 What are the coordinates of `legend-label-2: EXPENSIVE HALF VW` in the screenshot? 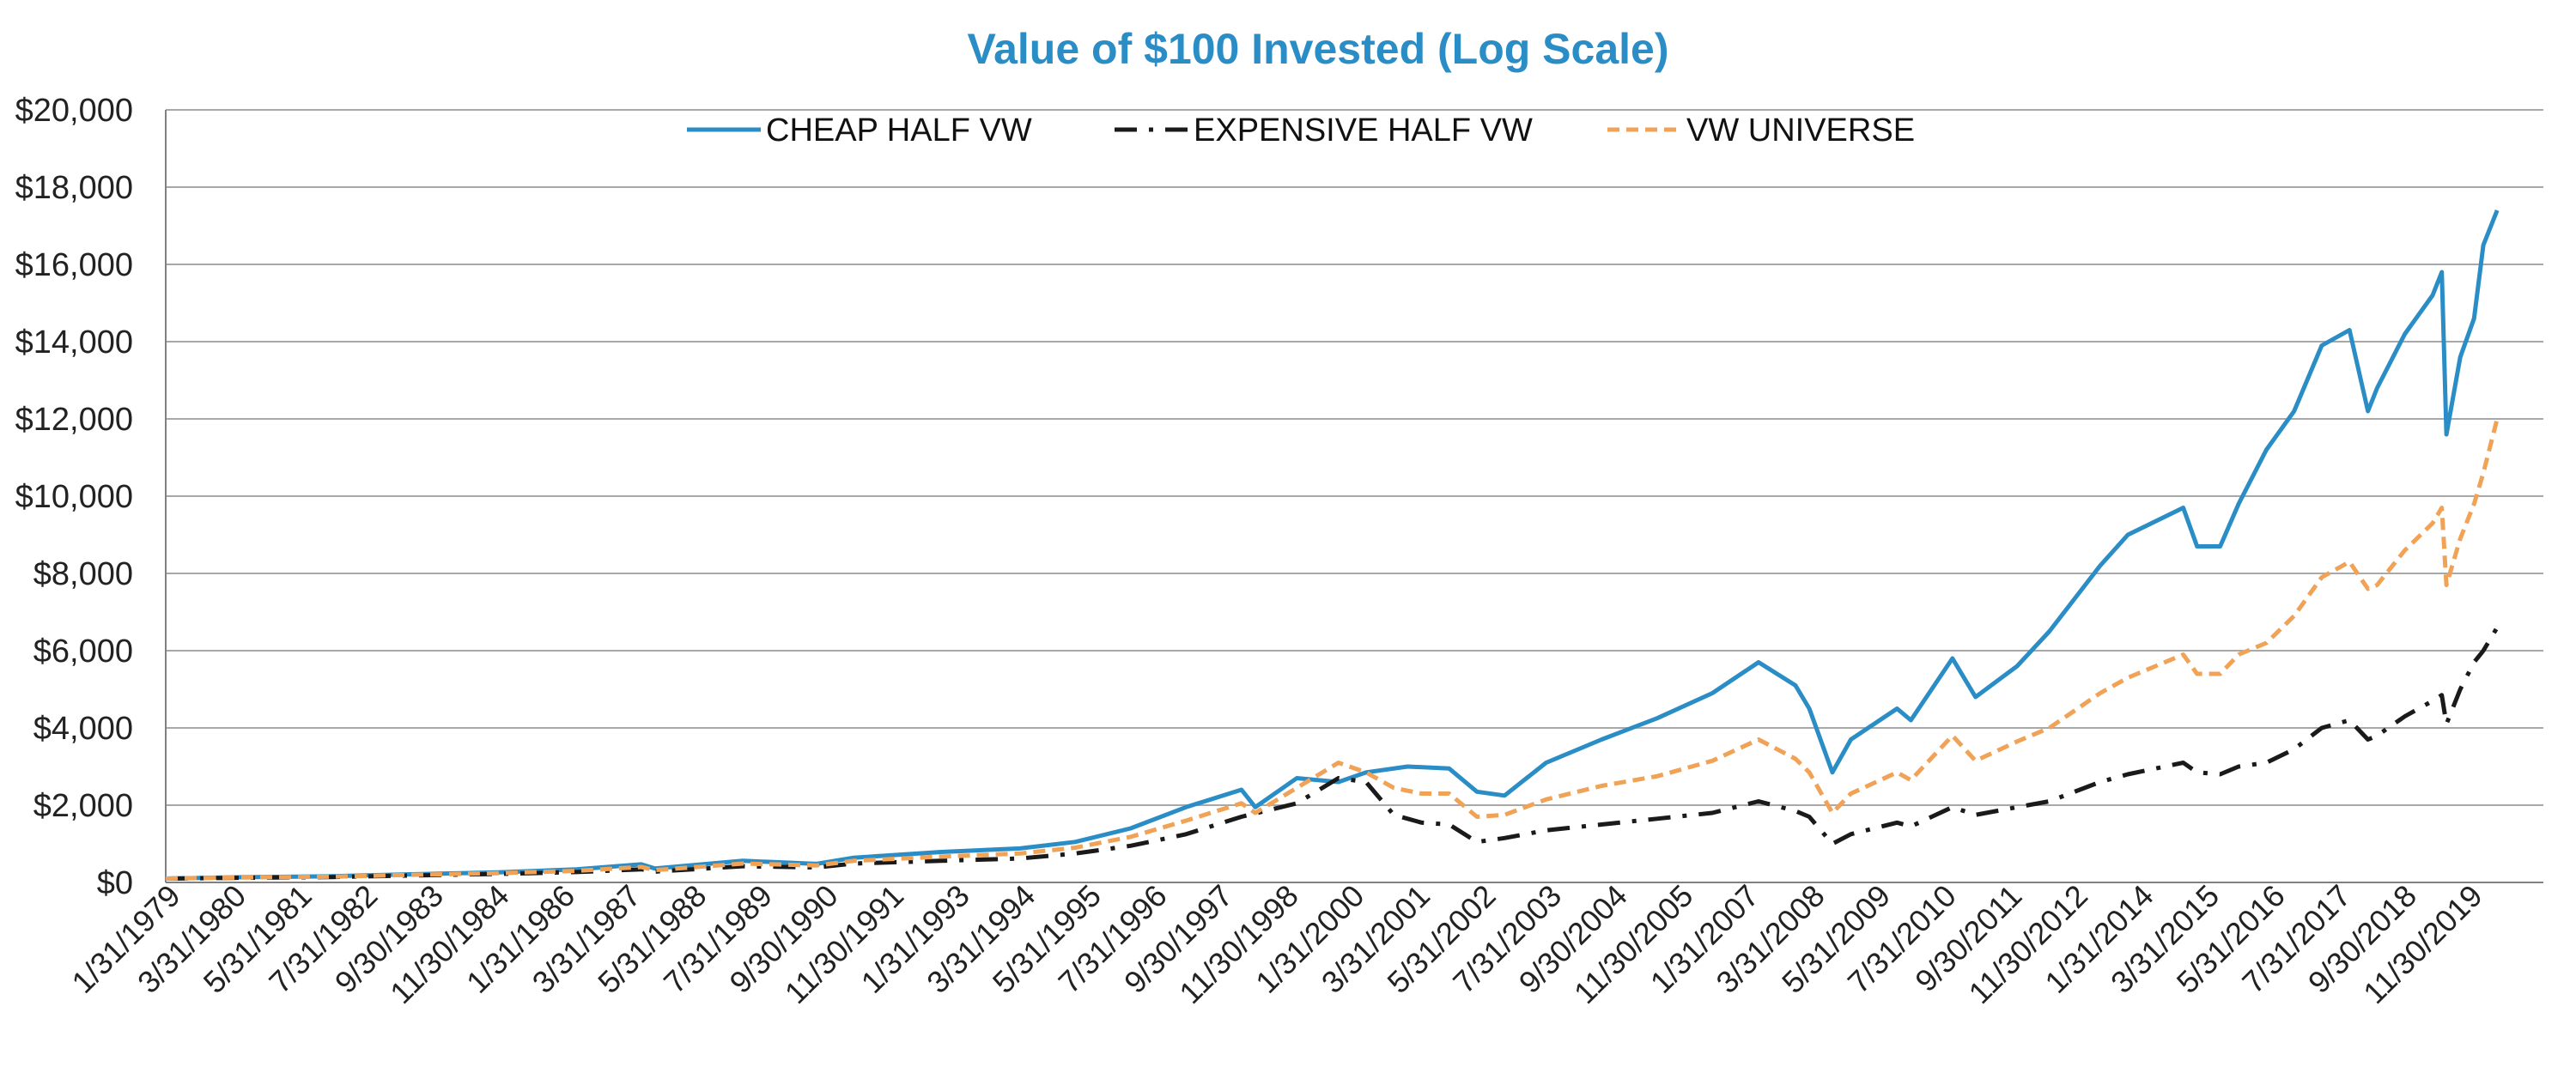 It's located at (1363, 130).